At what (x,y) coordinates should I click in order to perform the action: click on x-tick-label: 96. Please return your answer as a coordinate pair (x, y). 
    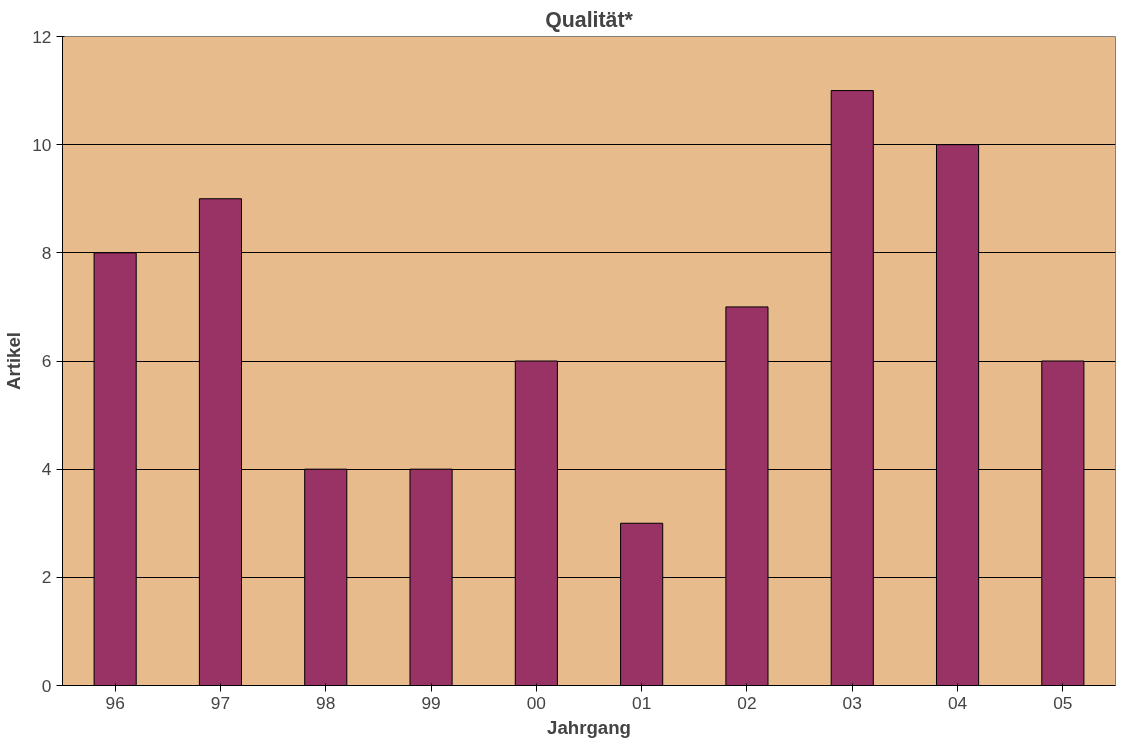
    Looking at the image, I should click on (115, 702).